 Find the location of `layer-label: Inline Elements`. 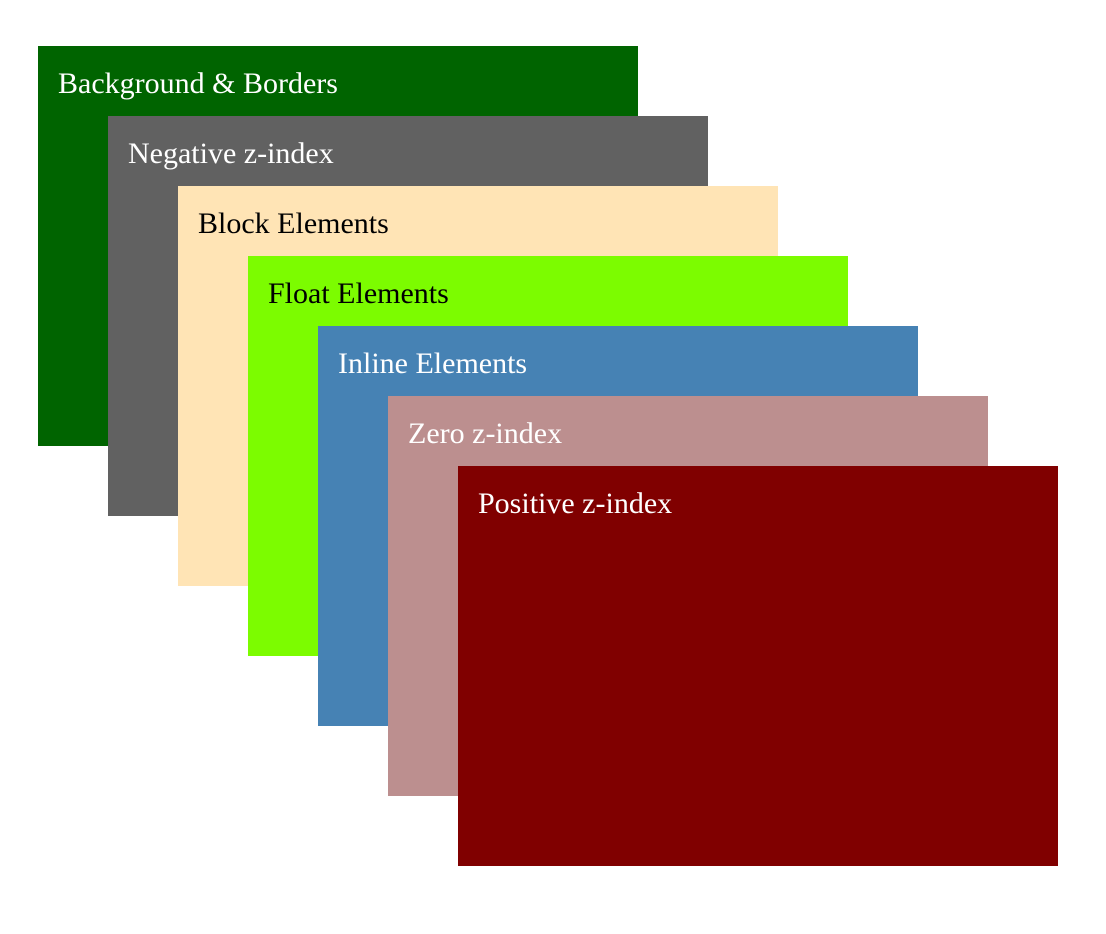

layer-label: Inline Elements is located at coordinates (433, 363).